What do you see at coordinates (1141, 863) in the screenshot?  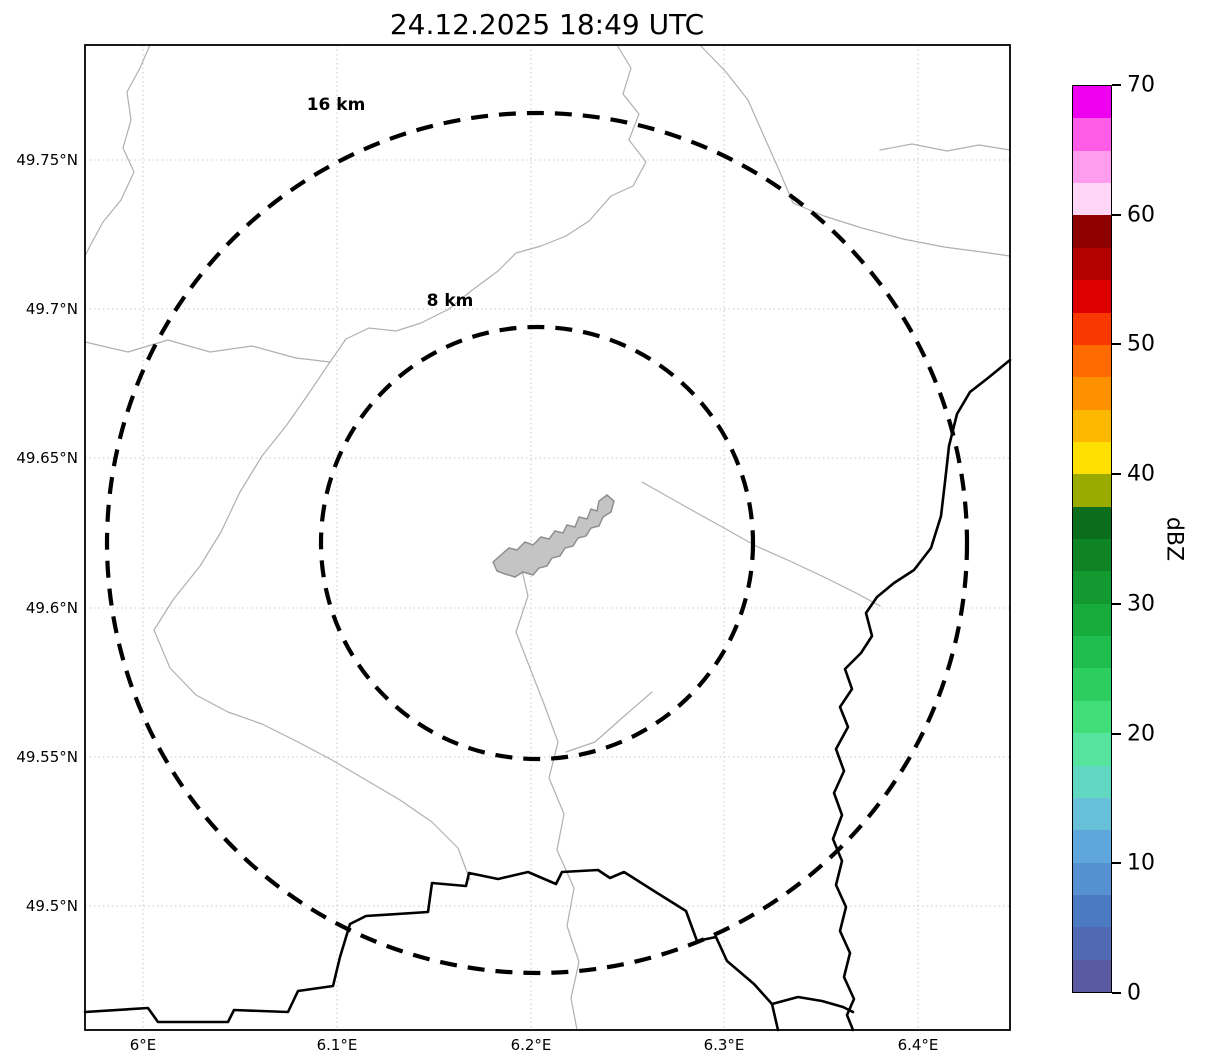 I see `colorbar-tick-10: 10` at bounding box center [1141, 863].